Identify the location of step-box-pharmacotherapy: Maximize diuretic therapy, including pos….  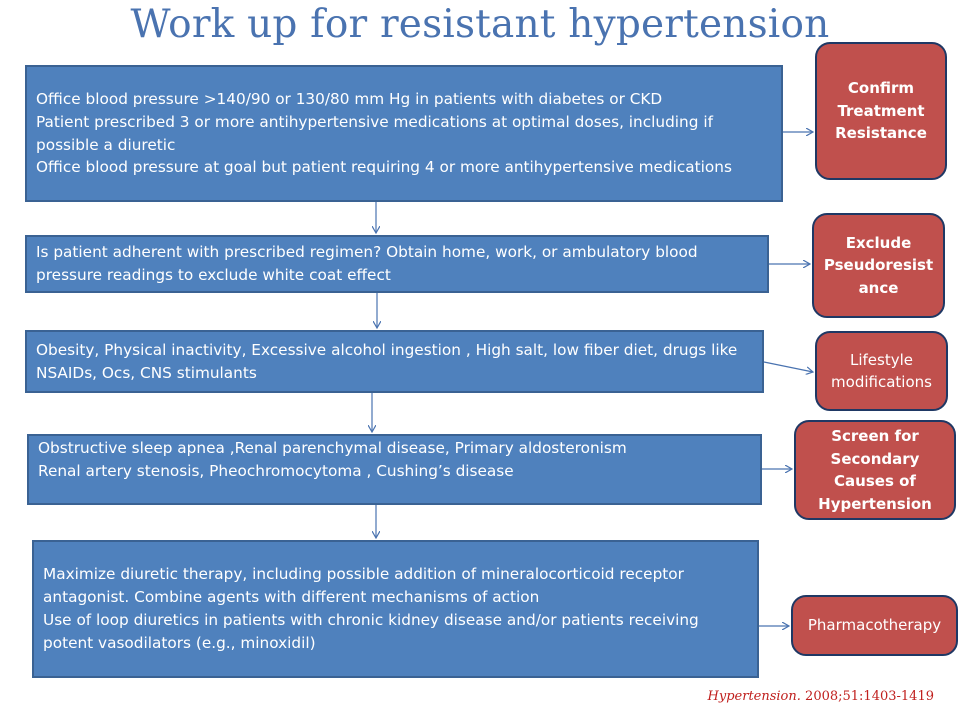
(395, 609).